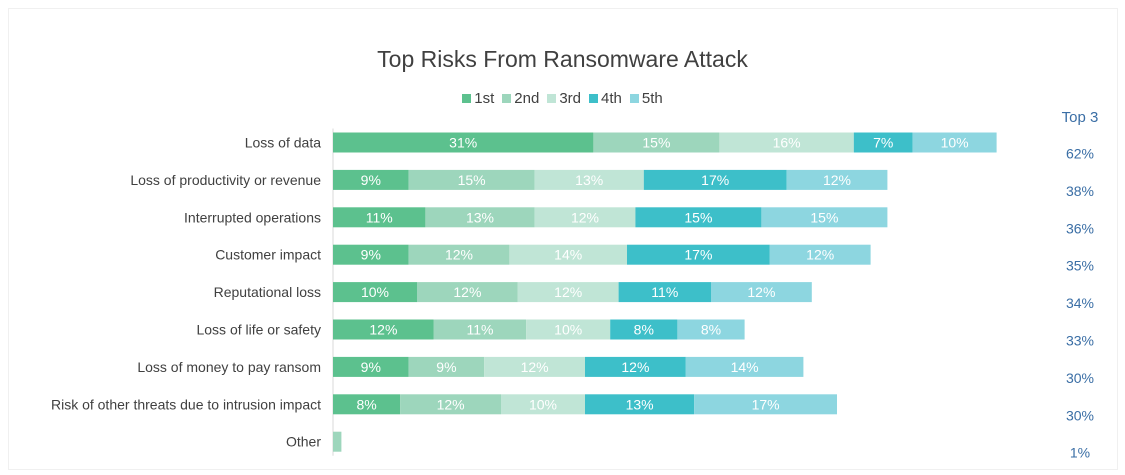 The height and width of the screenshot is (475, 1125). What do you see at coordinates (1080, 453) in the screenshot?
I see `top3-value: 1%` at bounding box center [1080, 453].